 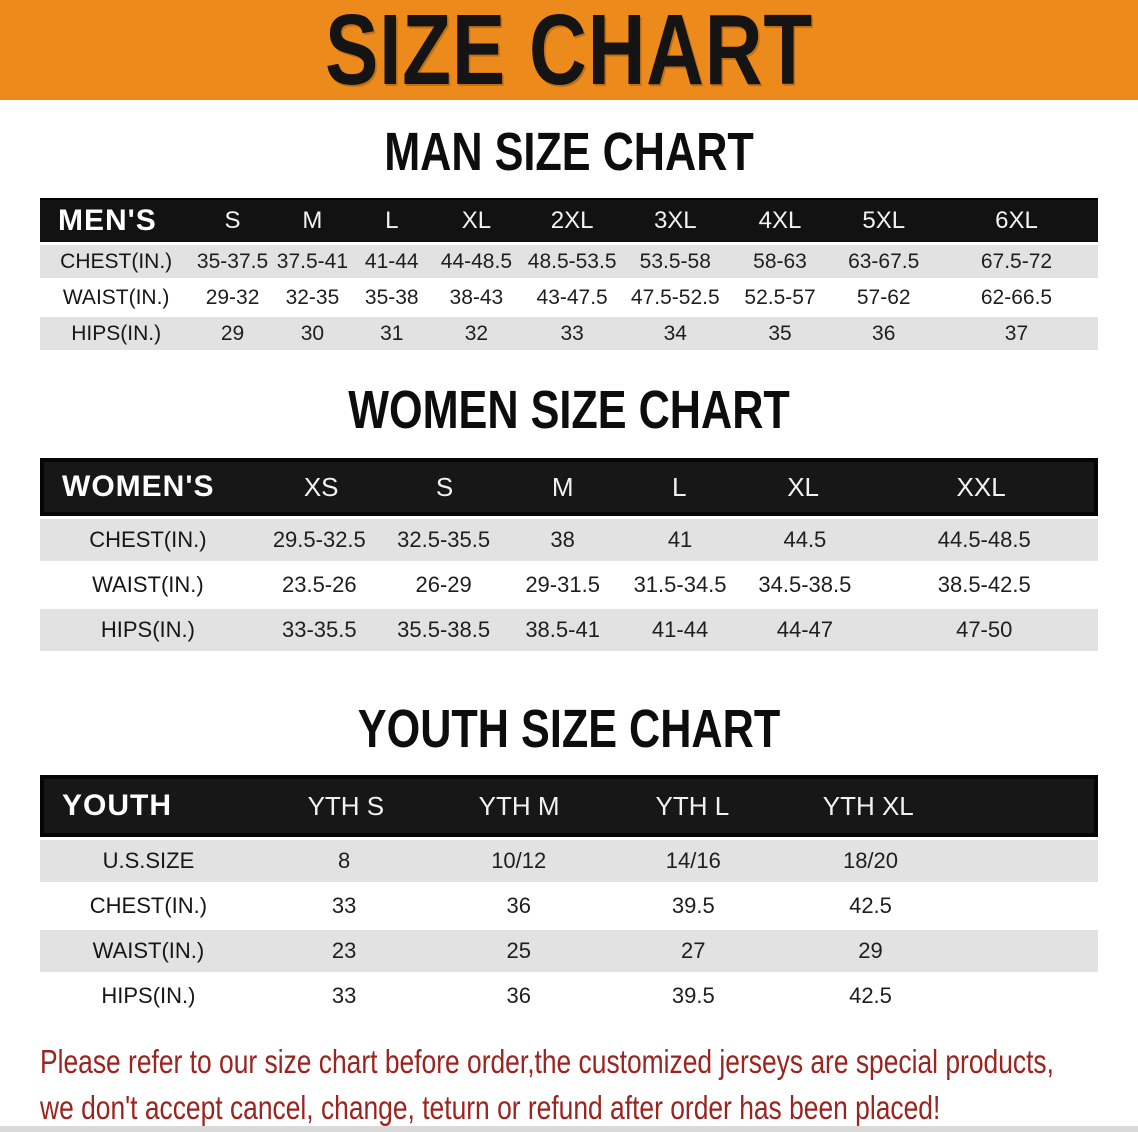 What do you see at coordinates (675, 220) in the screenshot?
I see `column-header-3xl: 3XL` at bounding box center [675, 220].